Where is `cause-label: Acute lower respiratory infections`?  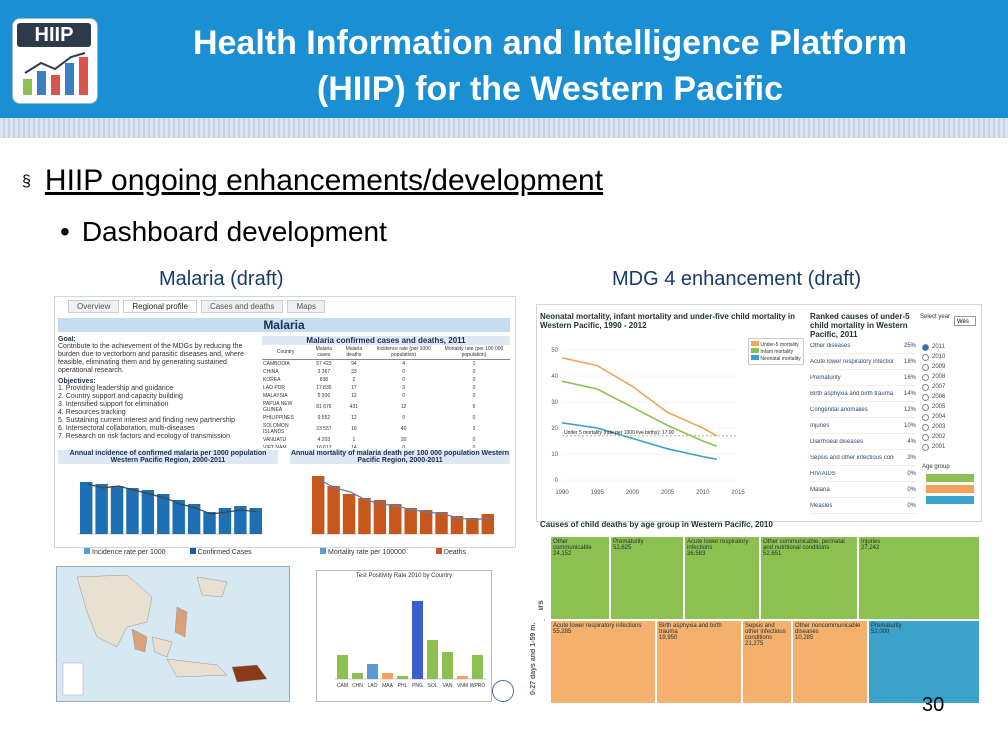 cause-label: Acute lower respiratory infections is located at coordinates (852, 361).